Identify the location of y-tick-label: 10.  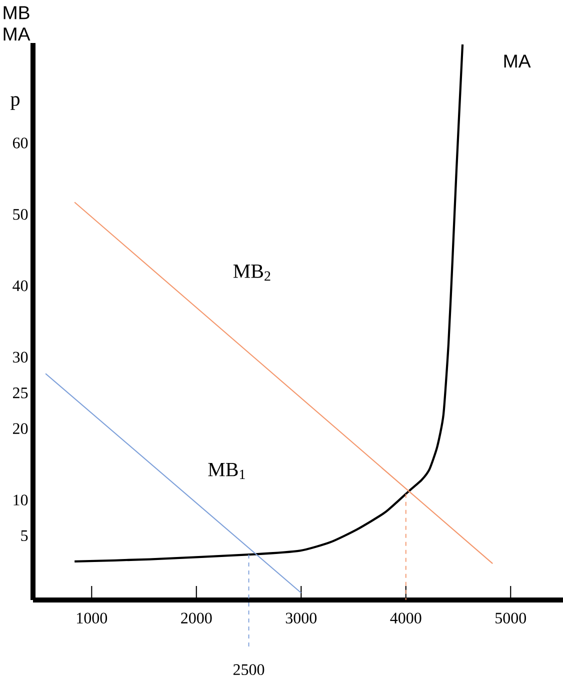
(21, 500).